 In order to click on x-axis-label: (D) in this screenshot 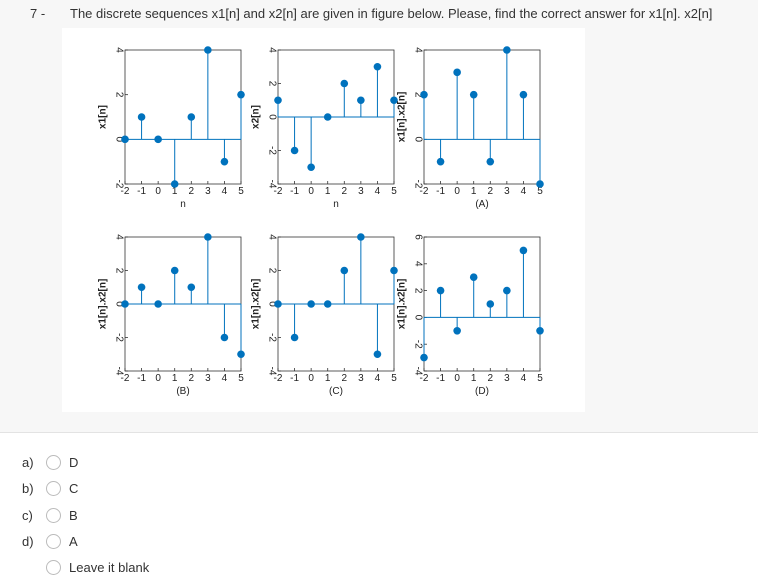, I will do `click(482, 391)`.